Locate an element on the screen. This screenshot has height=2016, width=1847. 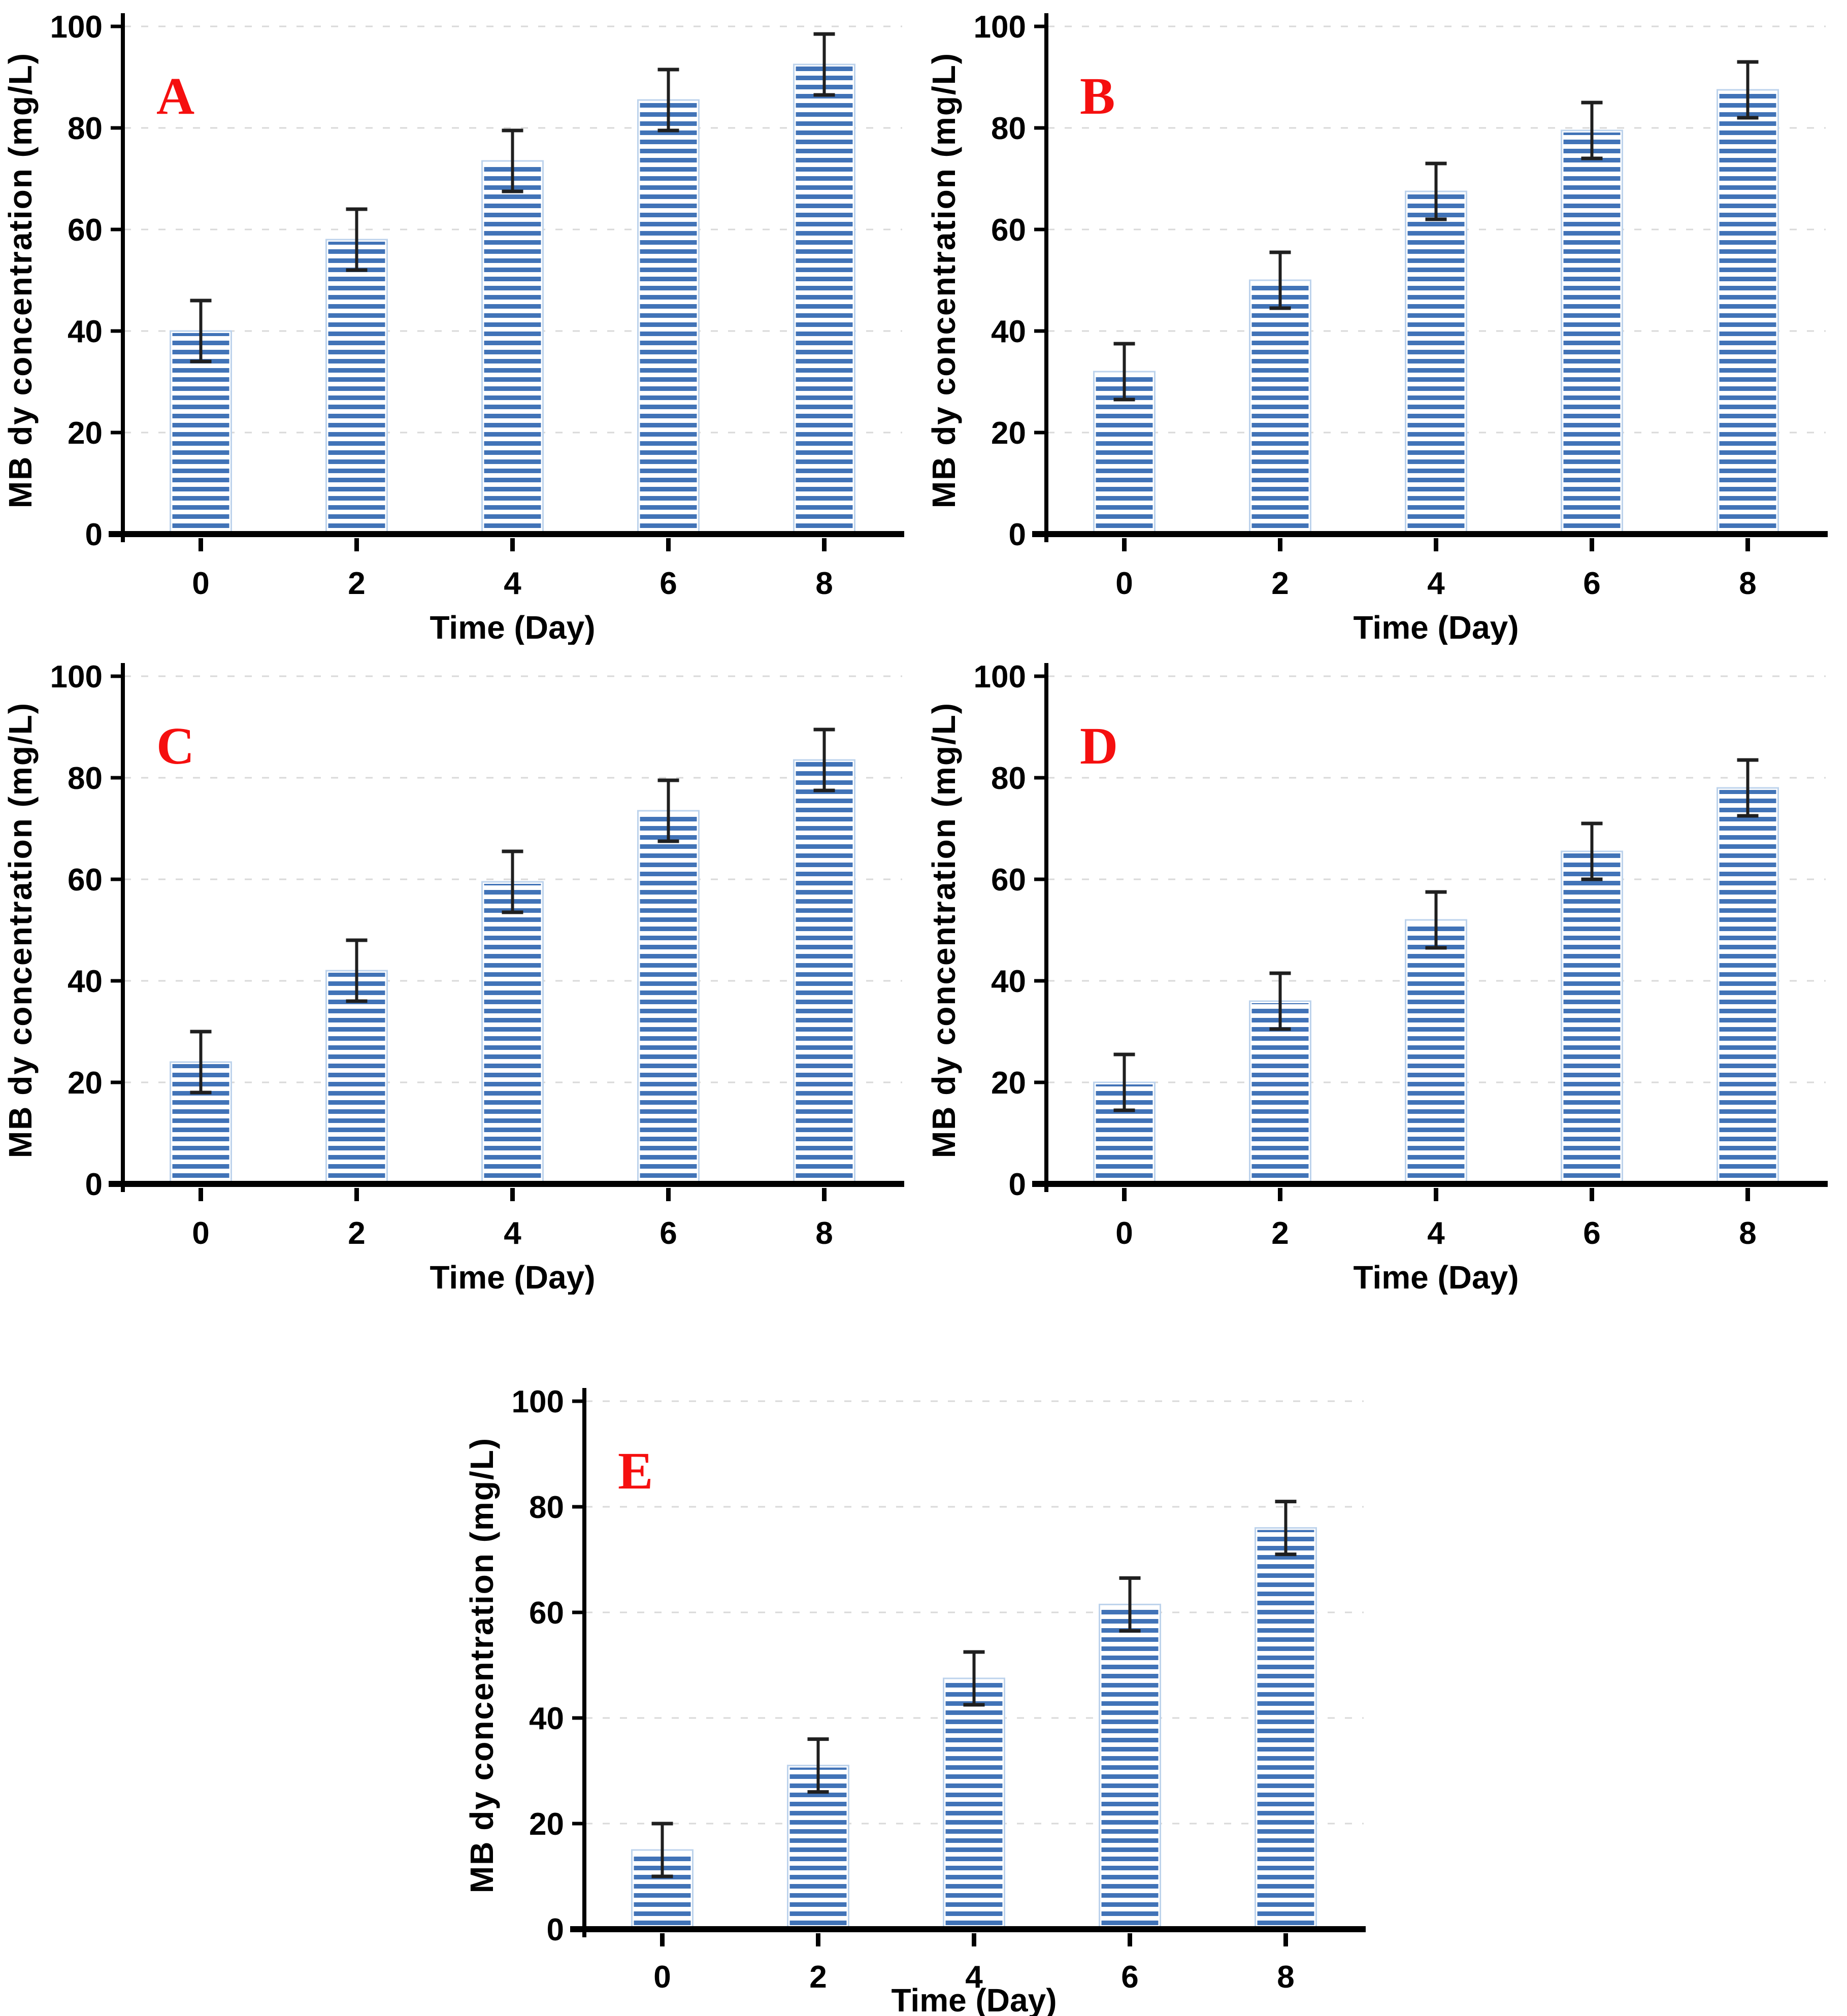
panel-letter-E: E is located at coordinates (635, 1471).